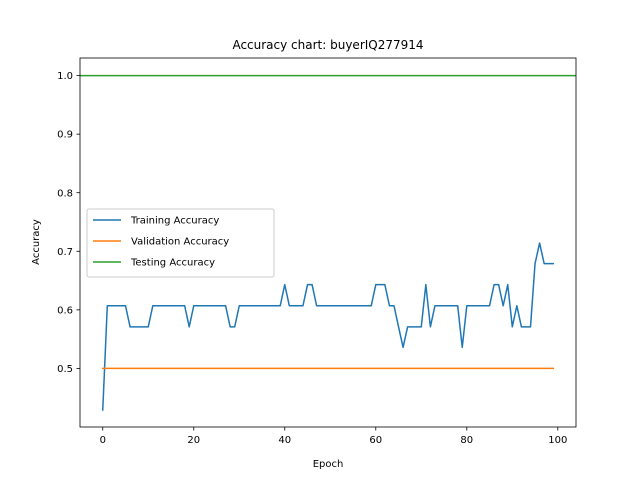 The image size is (640, 485). I want to click on x-tick-label: 0, so click(103, 440).